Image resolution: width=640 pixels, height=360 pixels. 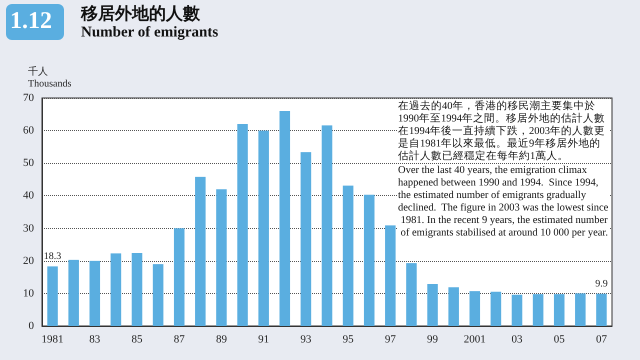 I want to click on y-tick-label: 40, so click(x=28, y=196).